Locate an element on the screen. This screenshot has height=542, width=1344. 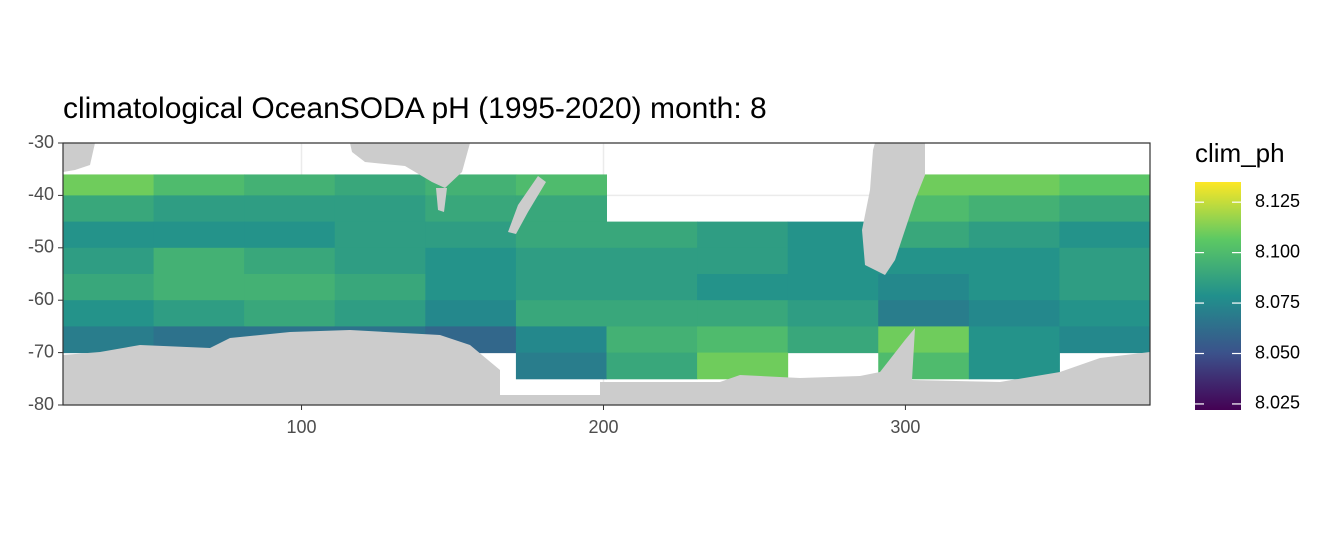
y-tick-label: -40 is located at coordinates (41, 194).